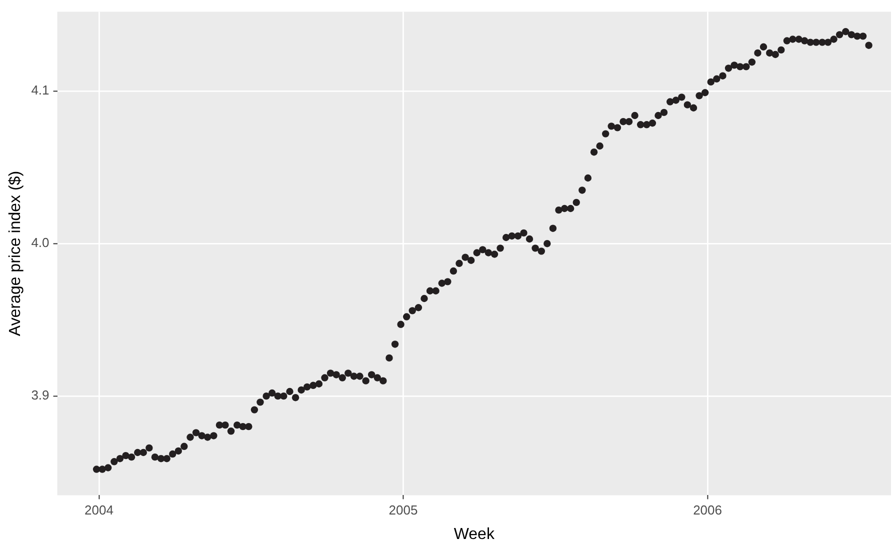 Image resolution: width=895 pixels, height=548 pixels. I want to click on x-axis-title: Week, so click(475, 534).